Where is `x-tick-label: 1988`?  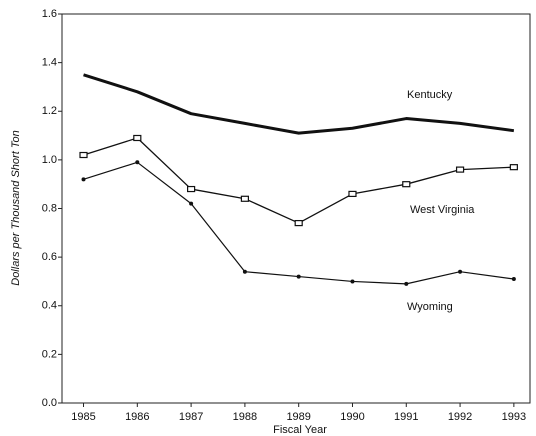
x-tick-label: 1988 is located at coordinates (245, 417).